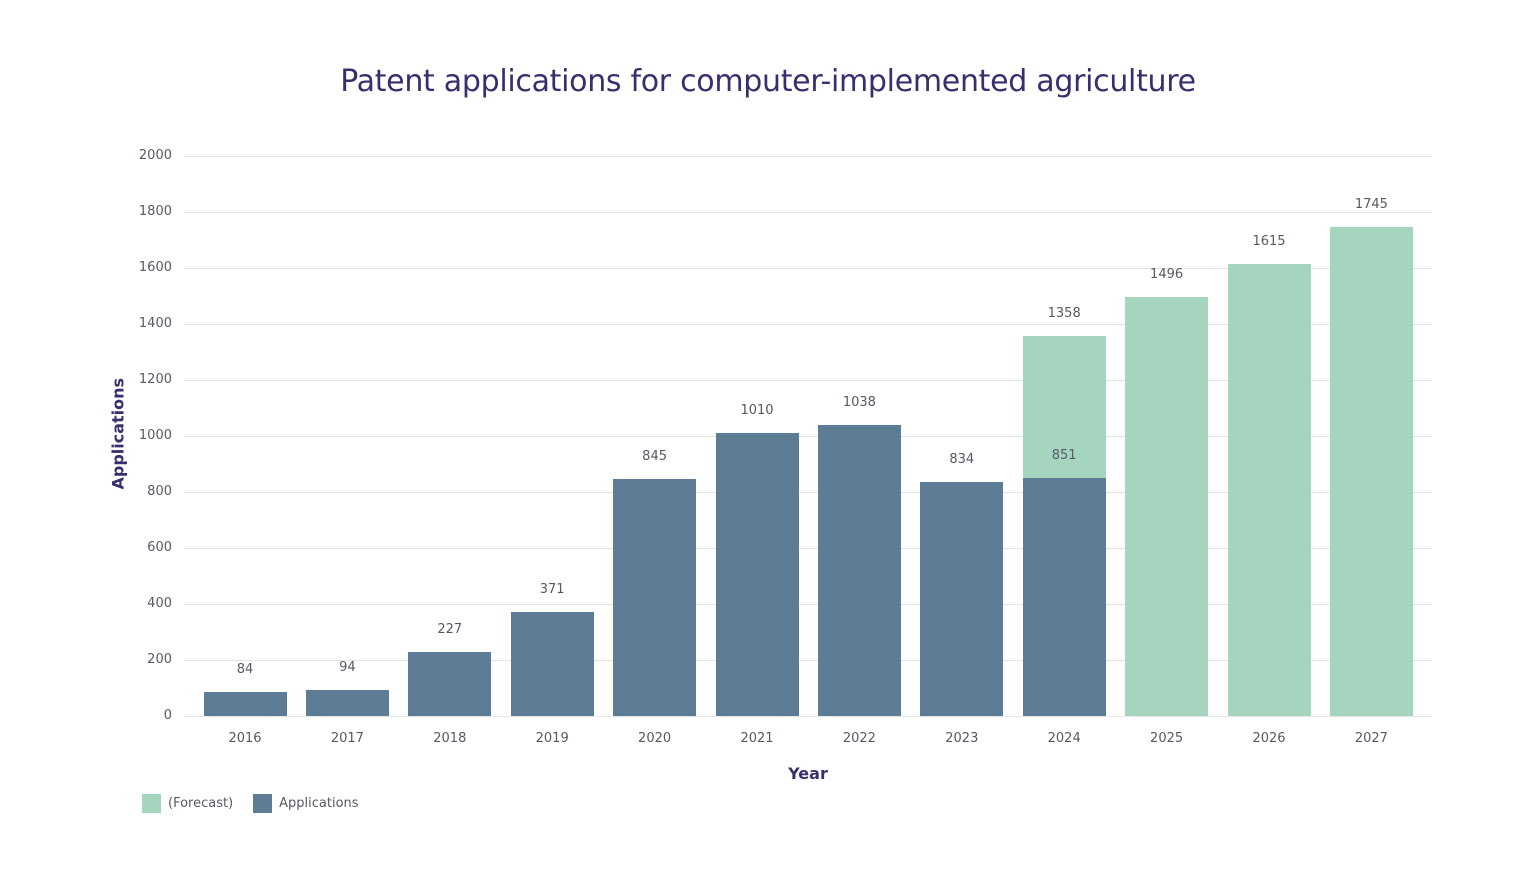 The image size is (1536, 883). I want to click on x-tick-label: 2023, so click(962, 738).